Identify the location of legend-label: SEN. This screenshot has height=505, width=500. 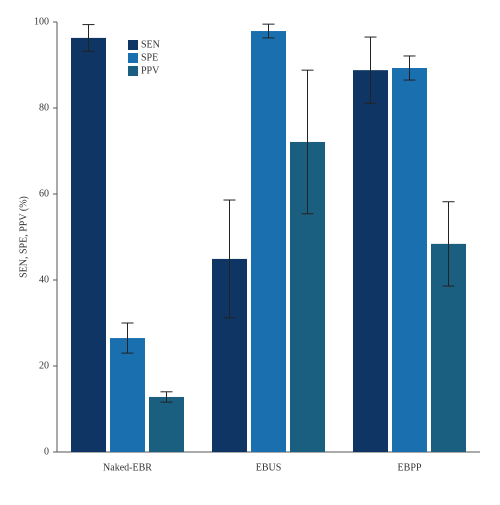
(150, 44).